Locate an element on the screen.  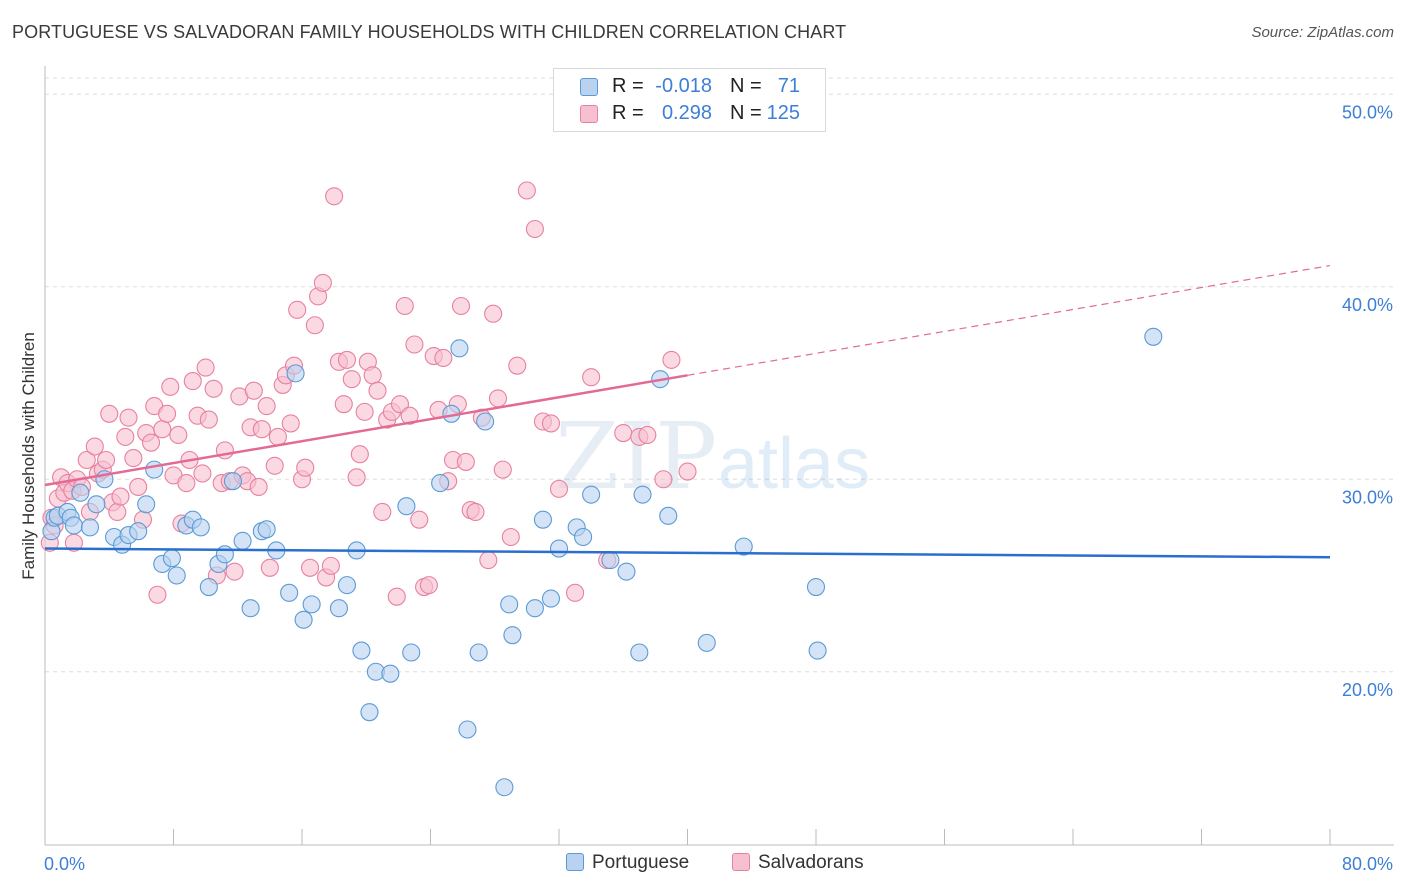
salvadoran-trend-line-dashed is located at coordinates (1009, 320).